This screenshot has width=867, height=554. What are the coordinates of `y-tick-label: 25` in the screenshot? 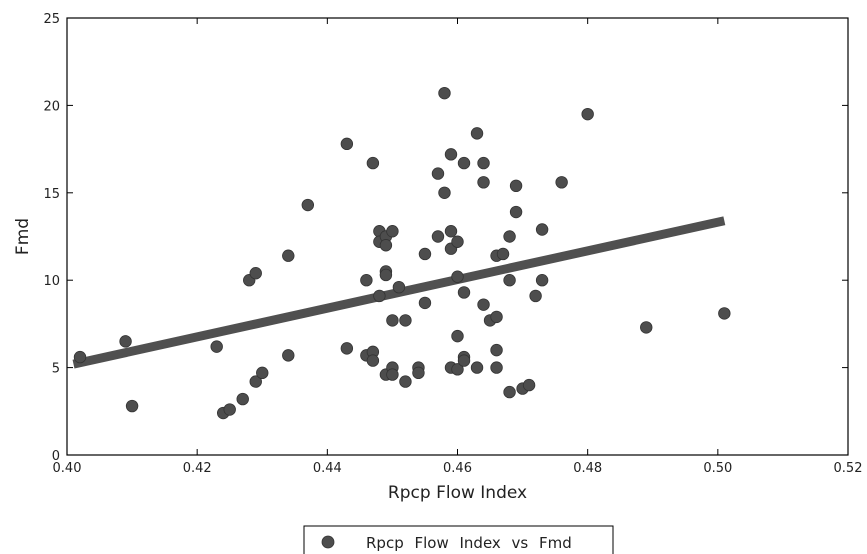 It's located at (51, 19).